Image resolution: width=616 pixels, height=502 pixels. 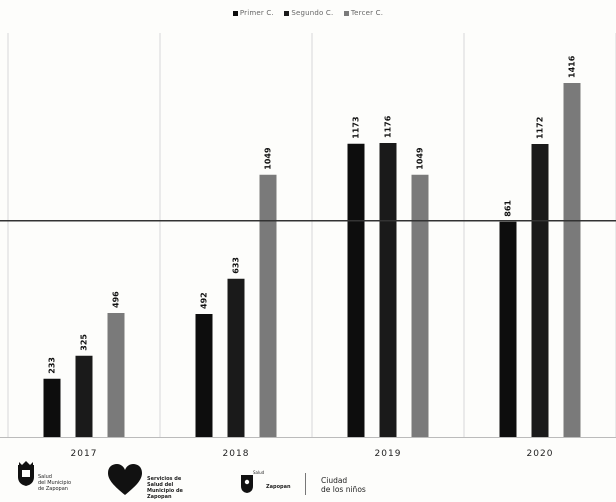 I want to click on data-label: 1173, so click(x=356, y=127).